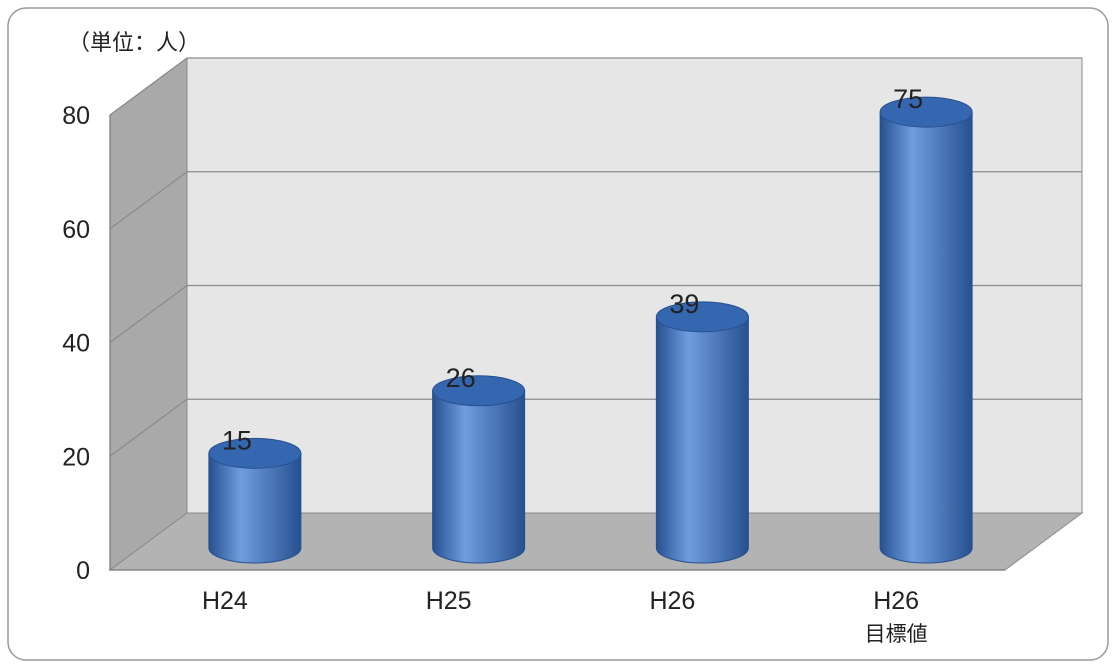 The width and height of the screenshot is (1117, 671). What do you see at coordinates (684, 304) in the screenshot?
I see `data-label: 39` at bounding box center [684, 304].